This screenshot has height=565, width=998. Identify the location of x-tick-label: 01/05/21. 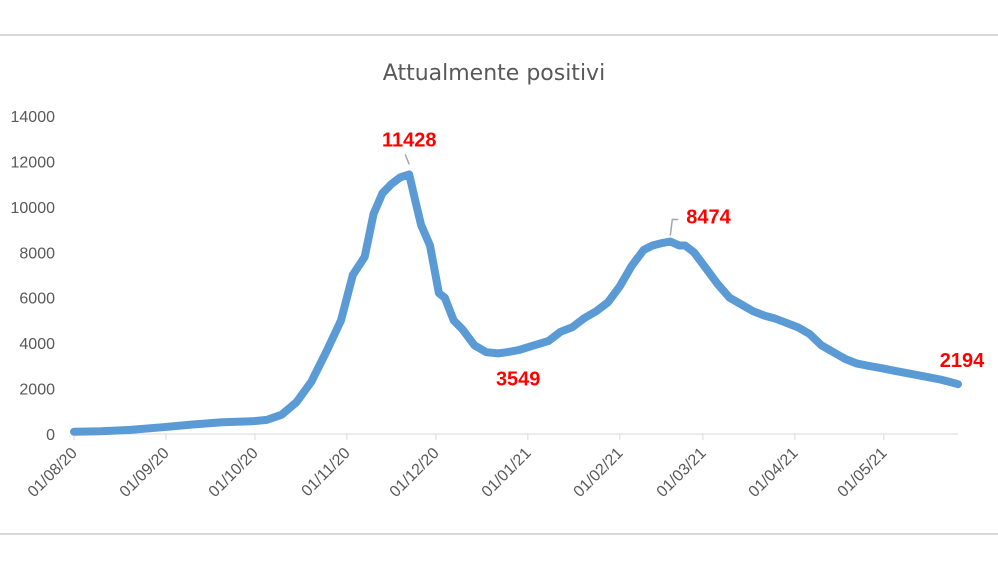
(863, 473).